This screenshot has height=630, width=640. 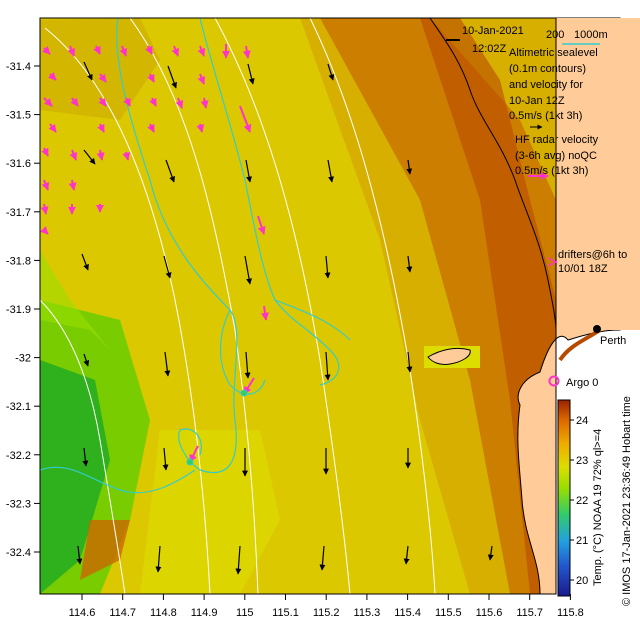 I want to click on colorbar-ticks: 24 23 22 21 20, so click(x=579, y=501).